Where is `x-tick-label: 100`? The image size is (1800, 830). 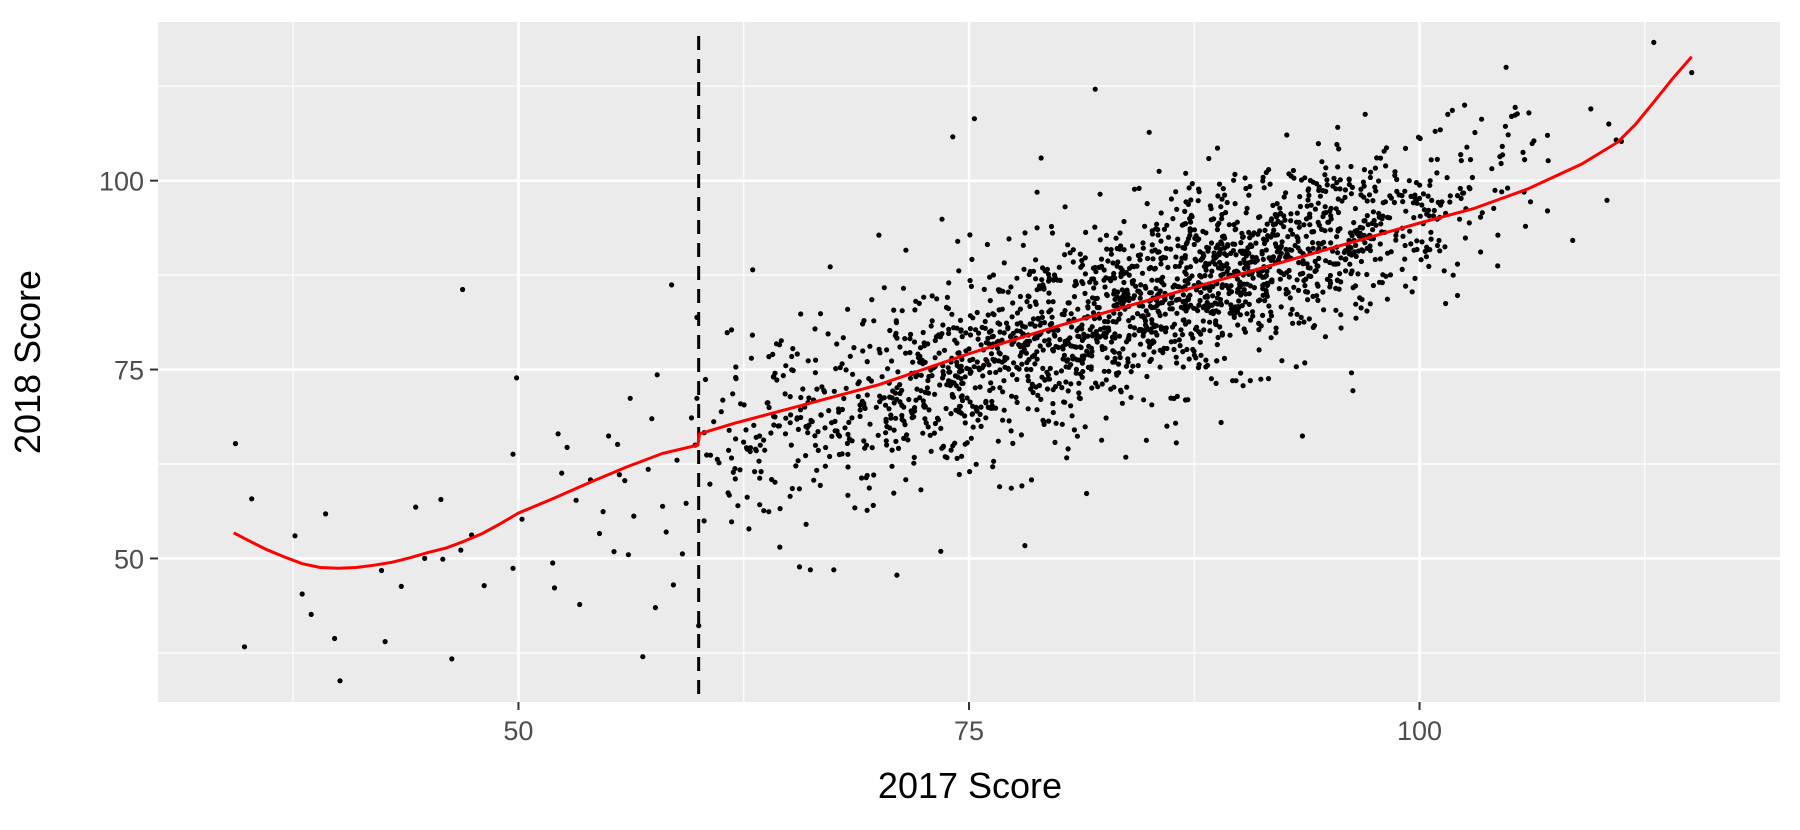 x-tick-label: 100 is located at coordinates (1419, 731).